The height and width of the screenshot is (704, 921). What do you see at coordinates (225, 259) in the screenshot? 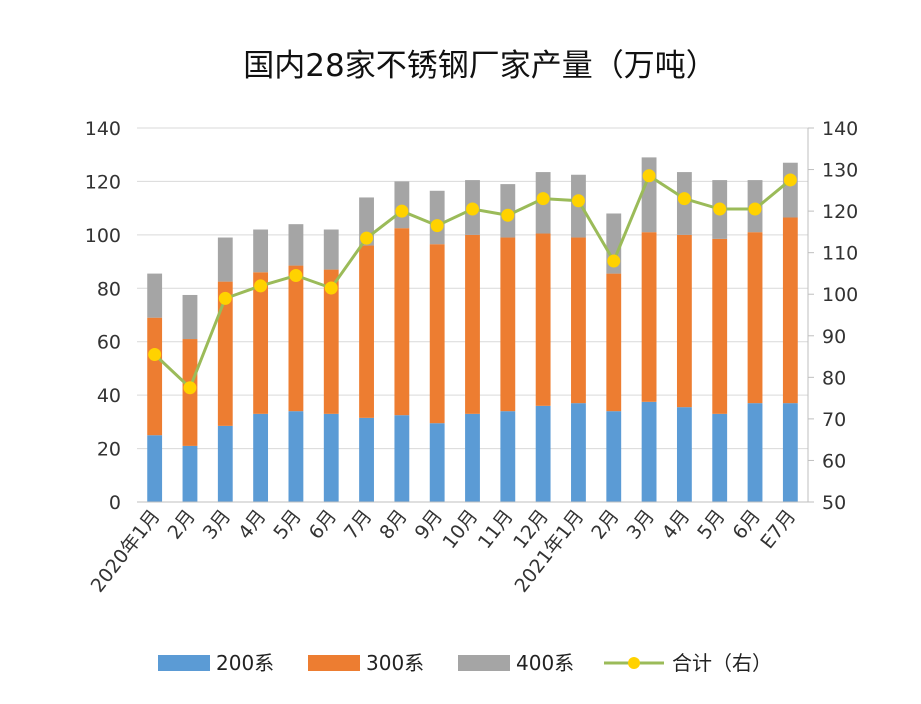
I see `bar-400系-2` at bounding box center [225, 259].